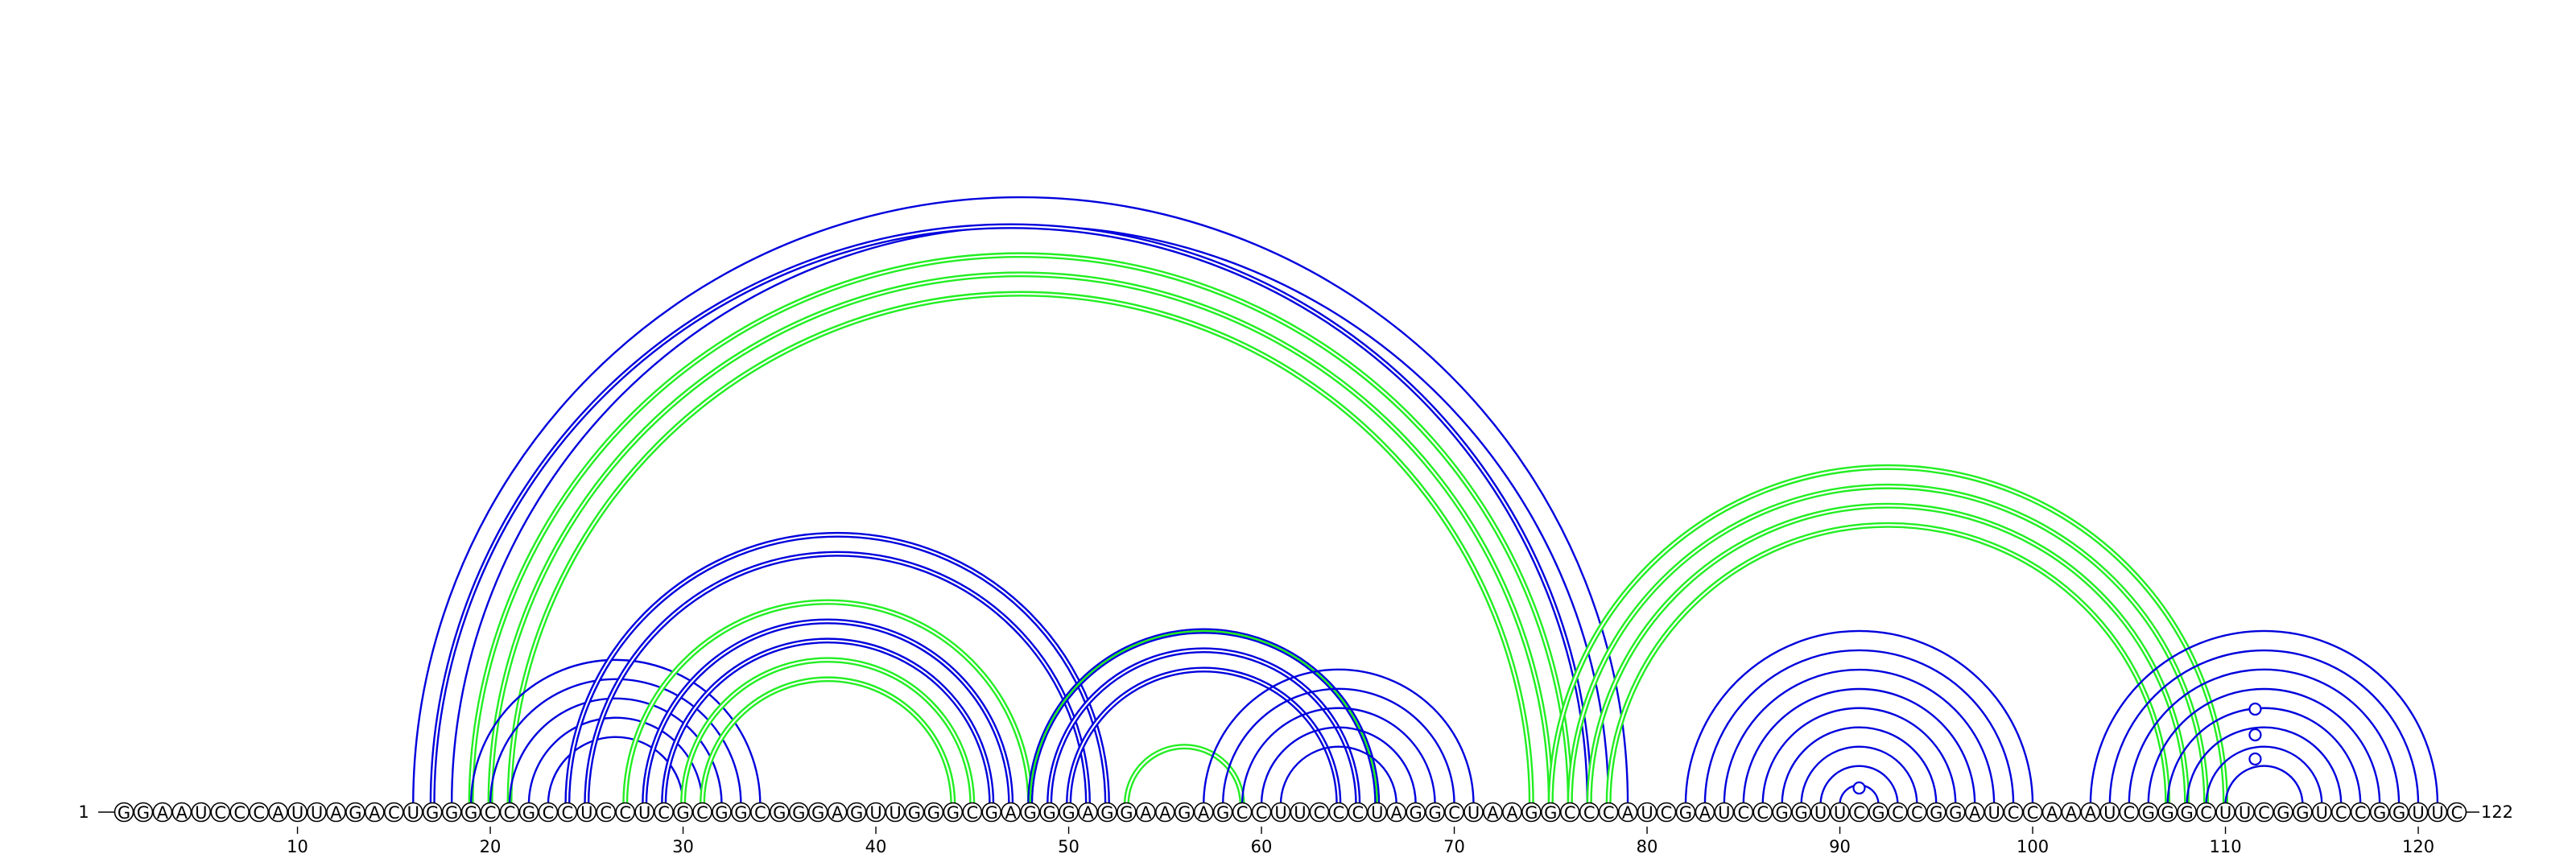 Image resolution: width=2576 pixels, height=858 pixels. What do you see at coordinates (1840, 847) in the screenshot?
I see `tick-label: 90` at bounding box center [1840, 847].